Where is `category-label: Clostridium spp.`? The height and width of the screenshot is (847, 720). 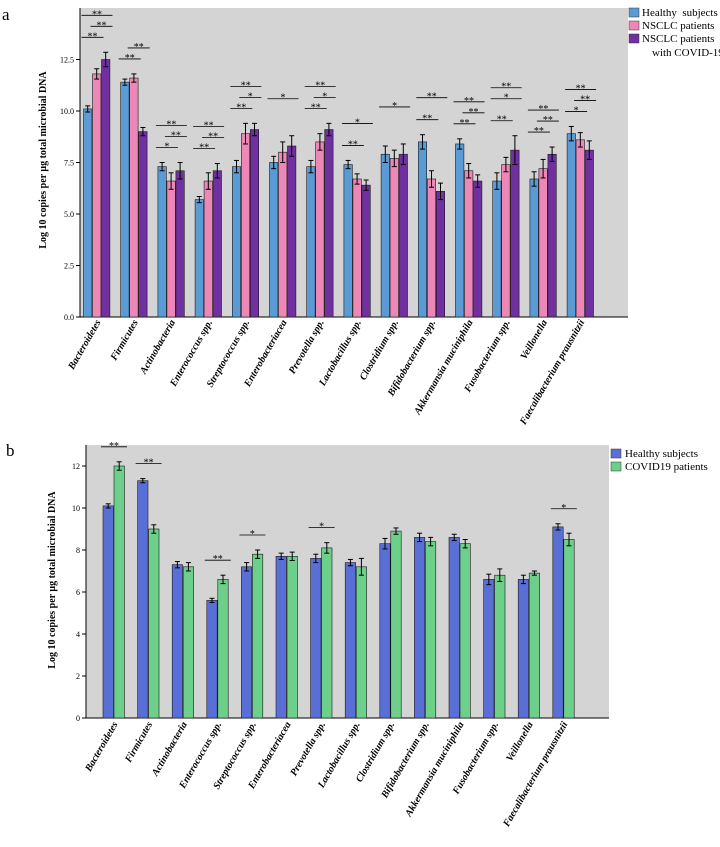
category-label: Clostridium spp. is located at coordinates (379, 350).